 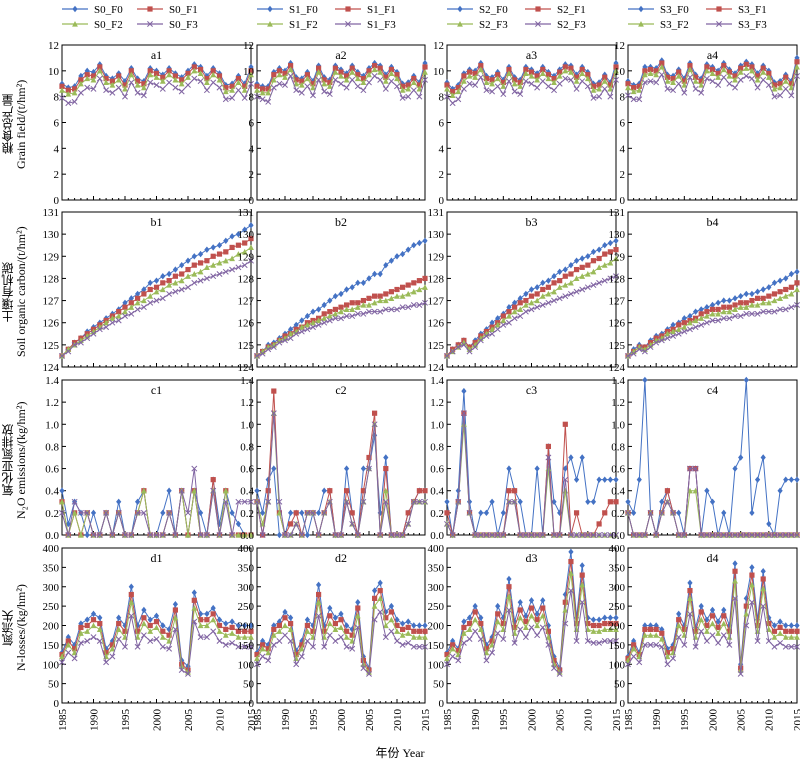 I want to click on y-tick-label: 128, so click(x=246, y=279).